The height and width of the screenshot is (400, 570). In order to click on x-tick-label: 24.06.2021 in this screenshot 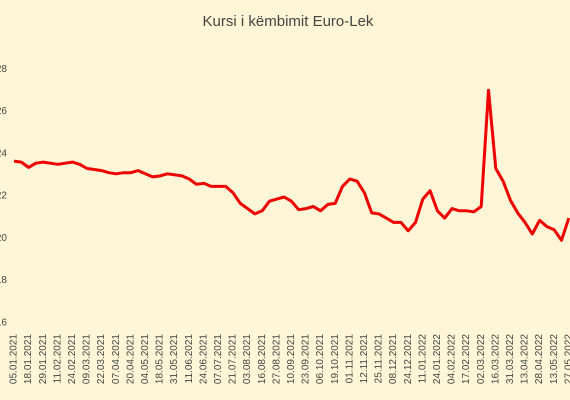, I will do `click(203, 359)`.